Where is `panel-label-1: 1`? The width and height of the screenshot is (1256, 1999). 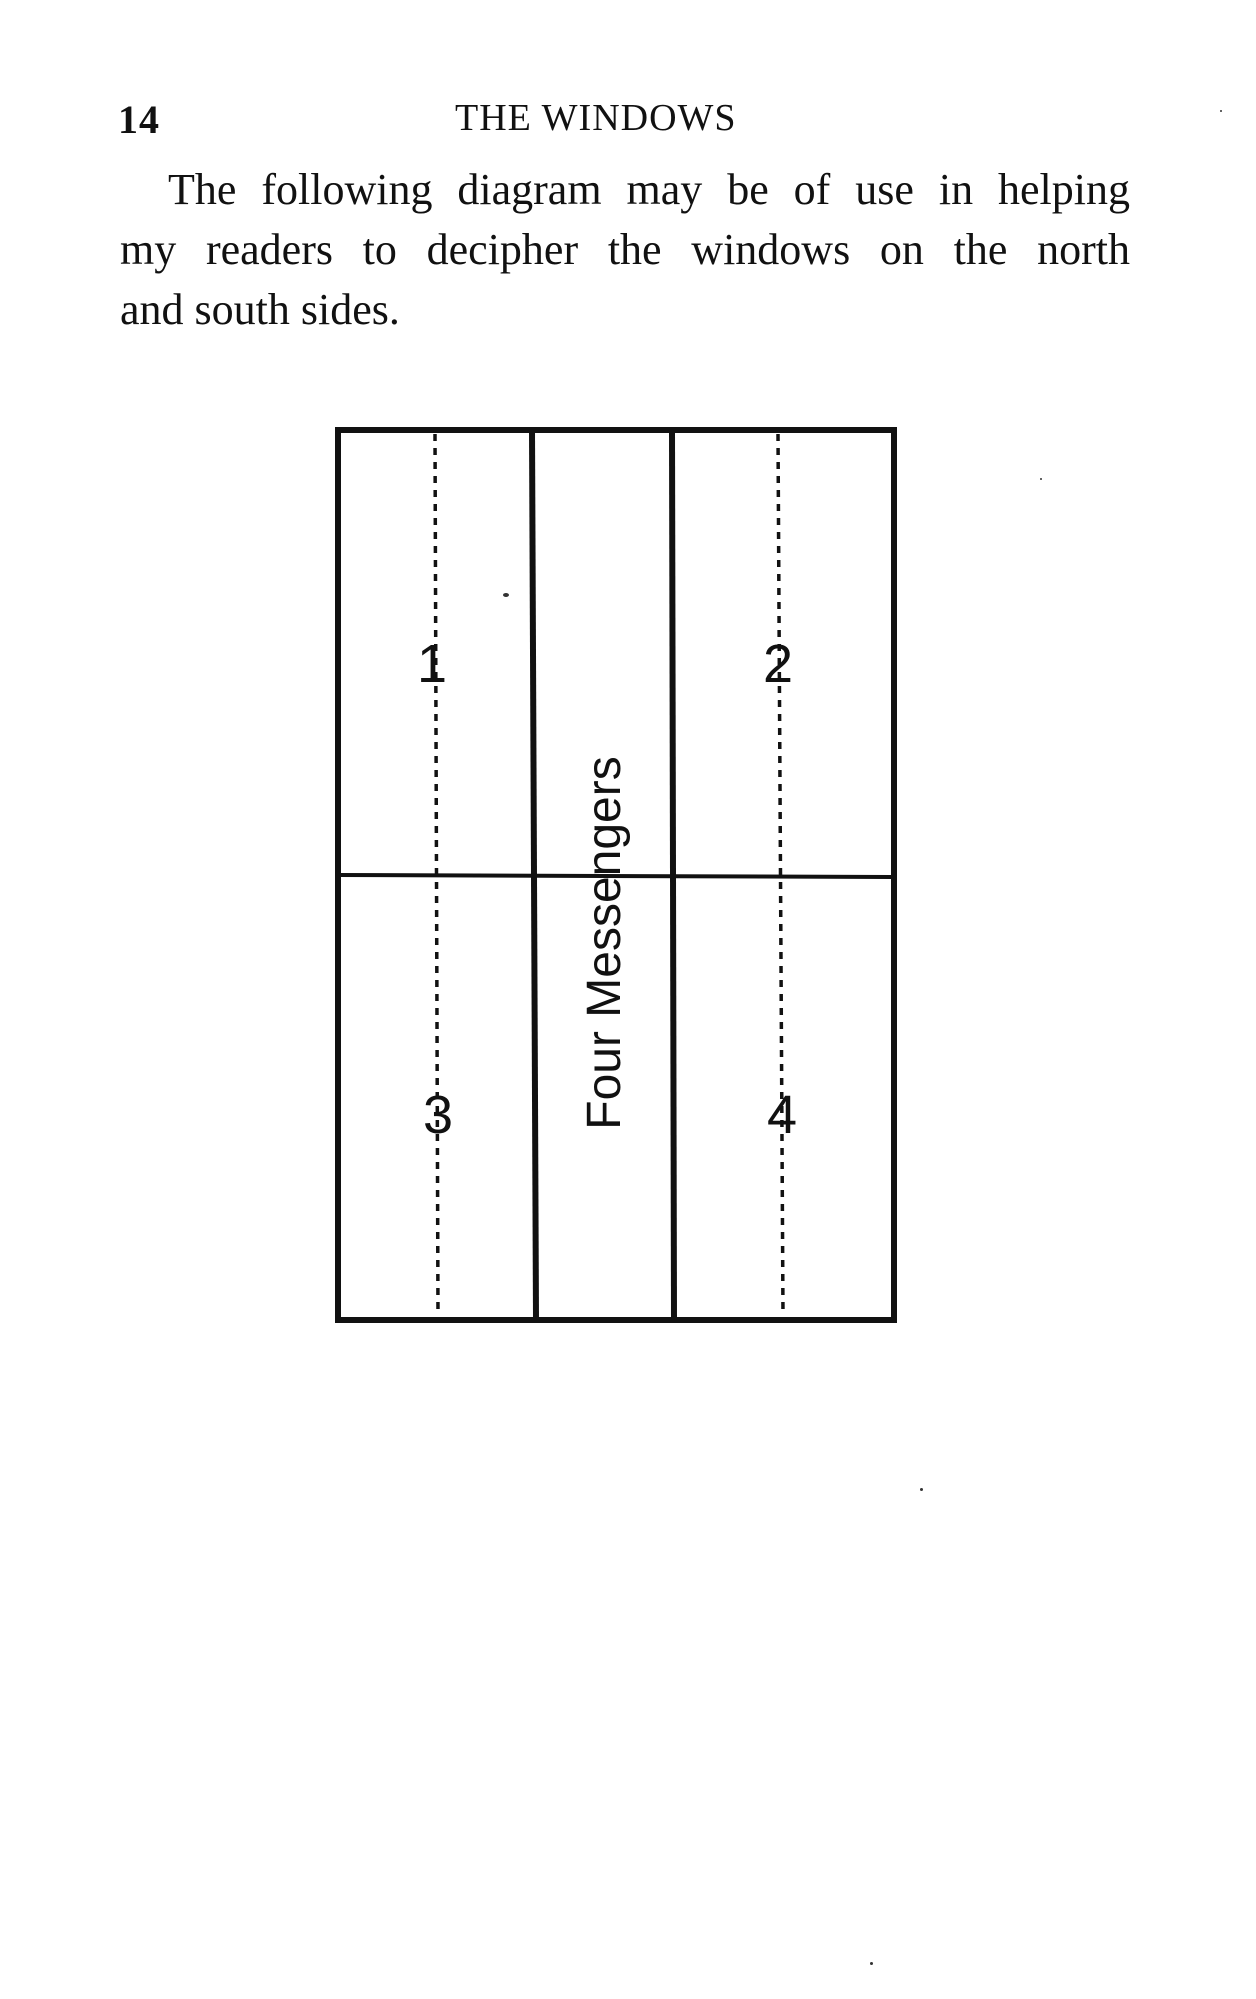
panel-label-1: 1 is located at coordinates (432, 664).